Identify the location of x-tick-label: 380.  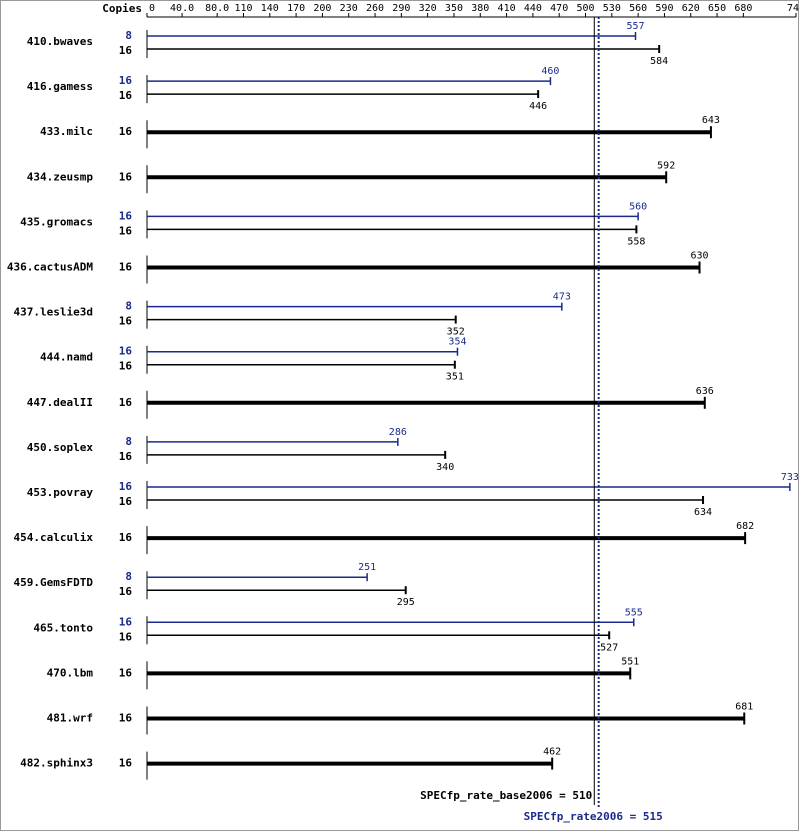
(480, 8).